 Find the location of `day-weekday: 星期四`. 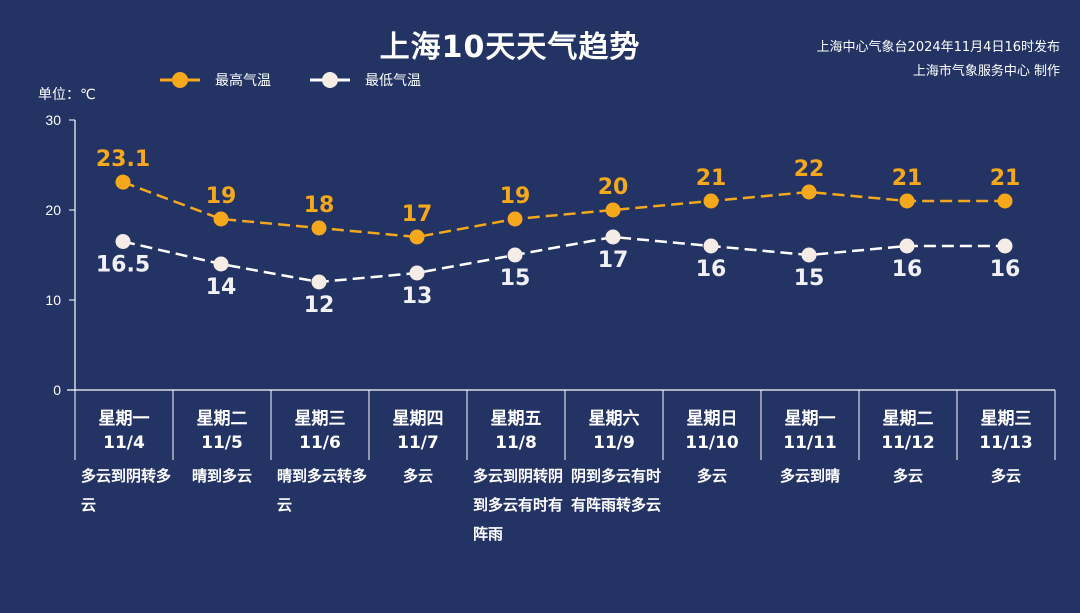

day-weekday: 星期四 is located at coordinates (418, 419).